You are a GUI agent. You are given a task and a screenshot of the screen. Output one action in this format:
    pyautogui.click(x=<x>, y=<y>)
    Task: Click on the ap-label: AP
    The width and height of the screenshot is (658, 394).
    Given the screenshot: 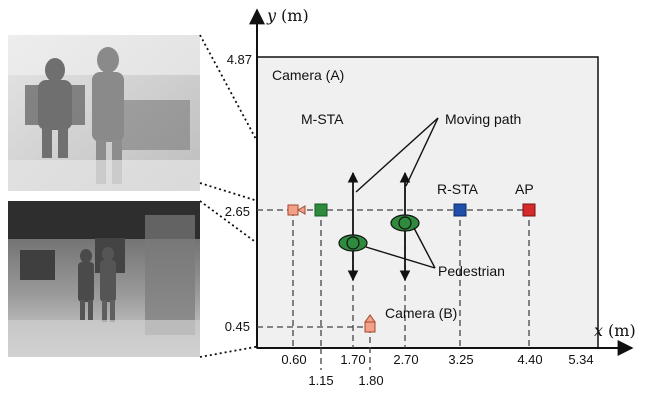 What is the action you would take?
    pyautogui.click(x=524, y=189)
    